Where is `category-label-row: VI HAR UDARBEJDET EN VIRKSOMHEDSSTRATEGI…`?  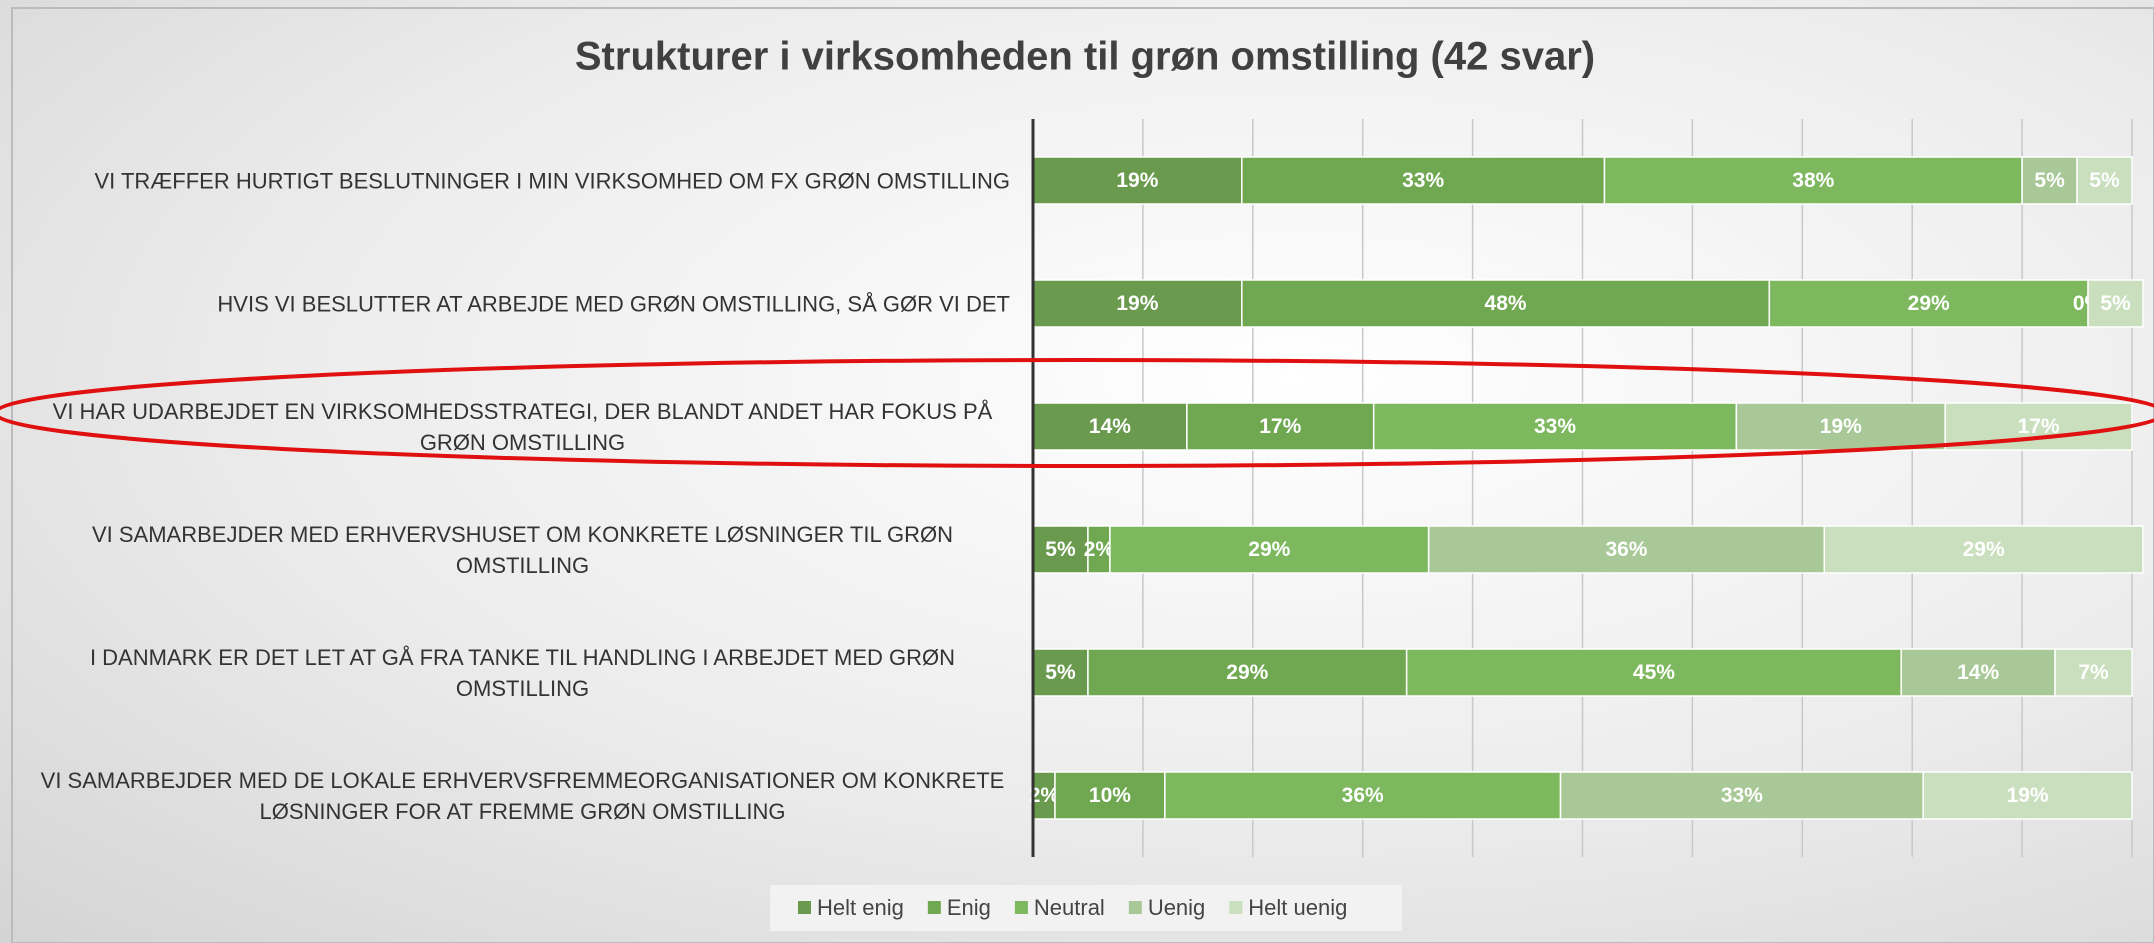
category-label-row: VI HAR UDARBEJDET EN VIRKSOMHEDSSTRATEGI… is located at coordinates (510, 427).